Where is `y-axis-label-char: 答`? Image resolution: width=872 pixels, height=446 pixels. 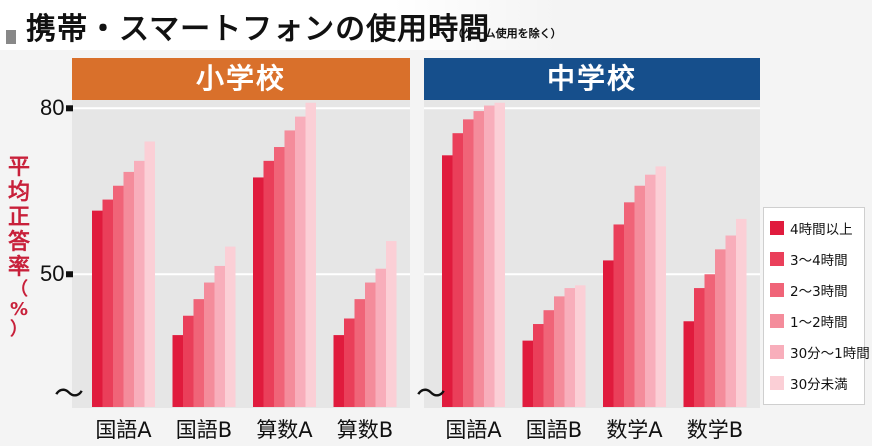 y-axis-label-char: 答 is located at coordinates (18, 242).